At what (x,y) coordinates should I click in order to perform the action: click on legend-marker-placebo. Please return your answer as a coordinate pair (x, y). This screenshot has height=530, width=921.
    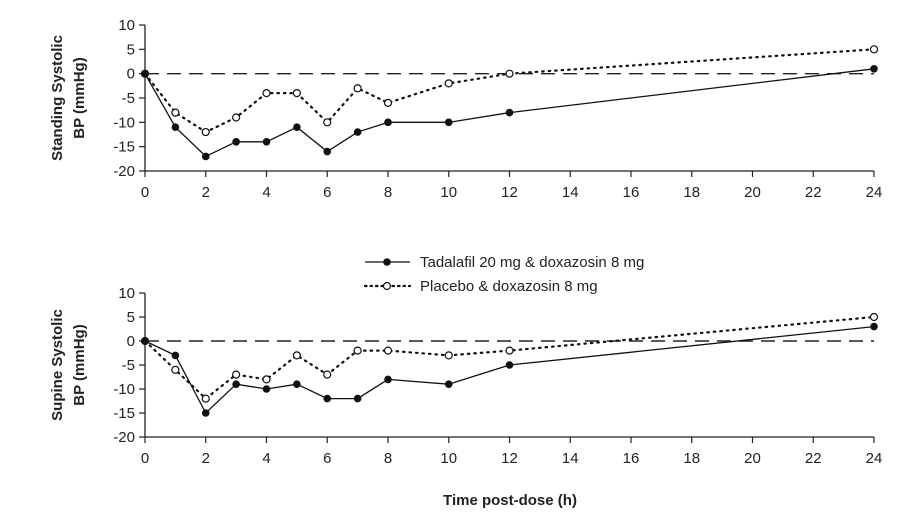
    Looking at the image, I should click on (387, 286).